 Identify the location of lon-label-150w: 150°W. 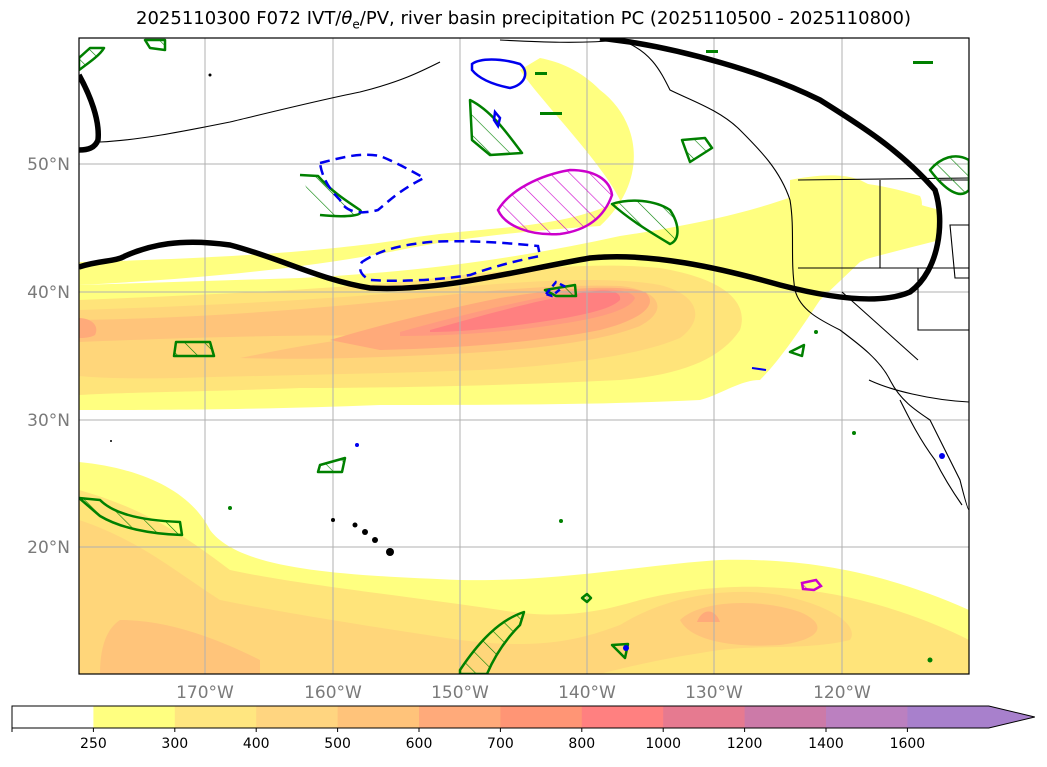
(460, 693).